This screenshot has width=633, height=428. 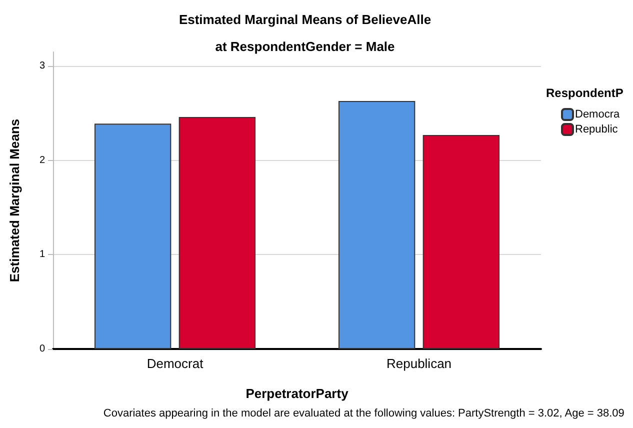 What do you see at coordinates (363, 414) in the screenshot?
I see `text: Covariates appearing in the model are evaluated at the following values: PartyStrength = 3.02, Age = 38.09` at bounding box center [363, 414].